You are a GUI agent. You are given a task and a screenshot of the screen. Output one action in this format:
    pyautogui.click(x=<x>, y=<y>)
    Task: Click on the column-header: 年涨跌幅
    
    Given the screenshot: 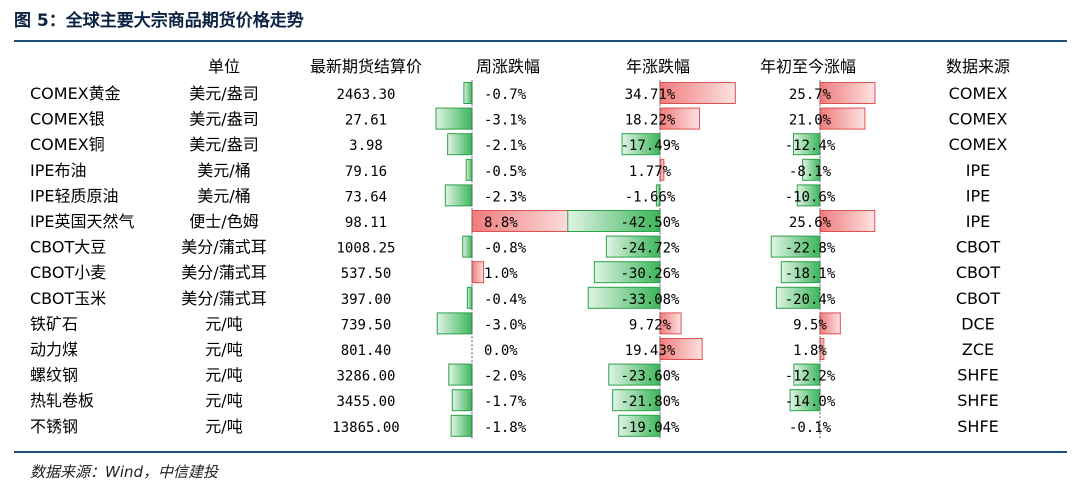 What is the action you would take?
    pyautogui.click(x=658, y=66)
    